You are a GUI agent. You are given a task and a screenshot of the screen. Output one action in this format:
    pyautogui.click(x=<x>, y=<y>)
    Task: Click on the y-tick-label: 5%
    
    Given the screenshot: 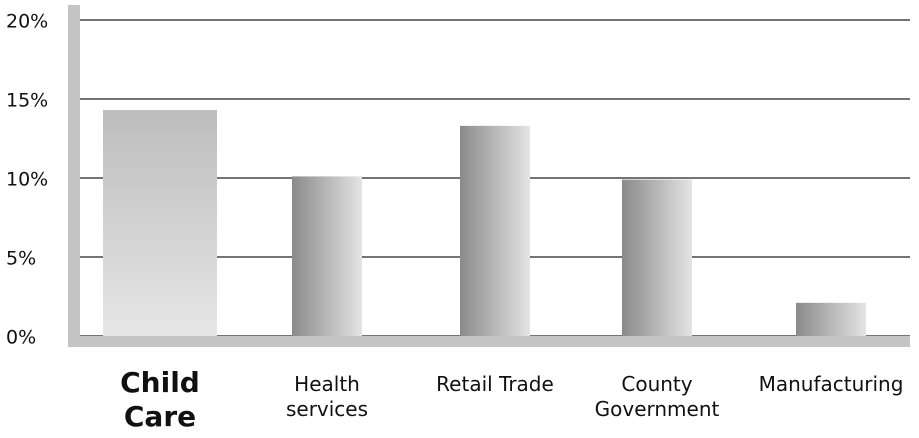 What is the action you would take?
    pyautogui.click(x=21, y=259)
    